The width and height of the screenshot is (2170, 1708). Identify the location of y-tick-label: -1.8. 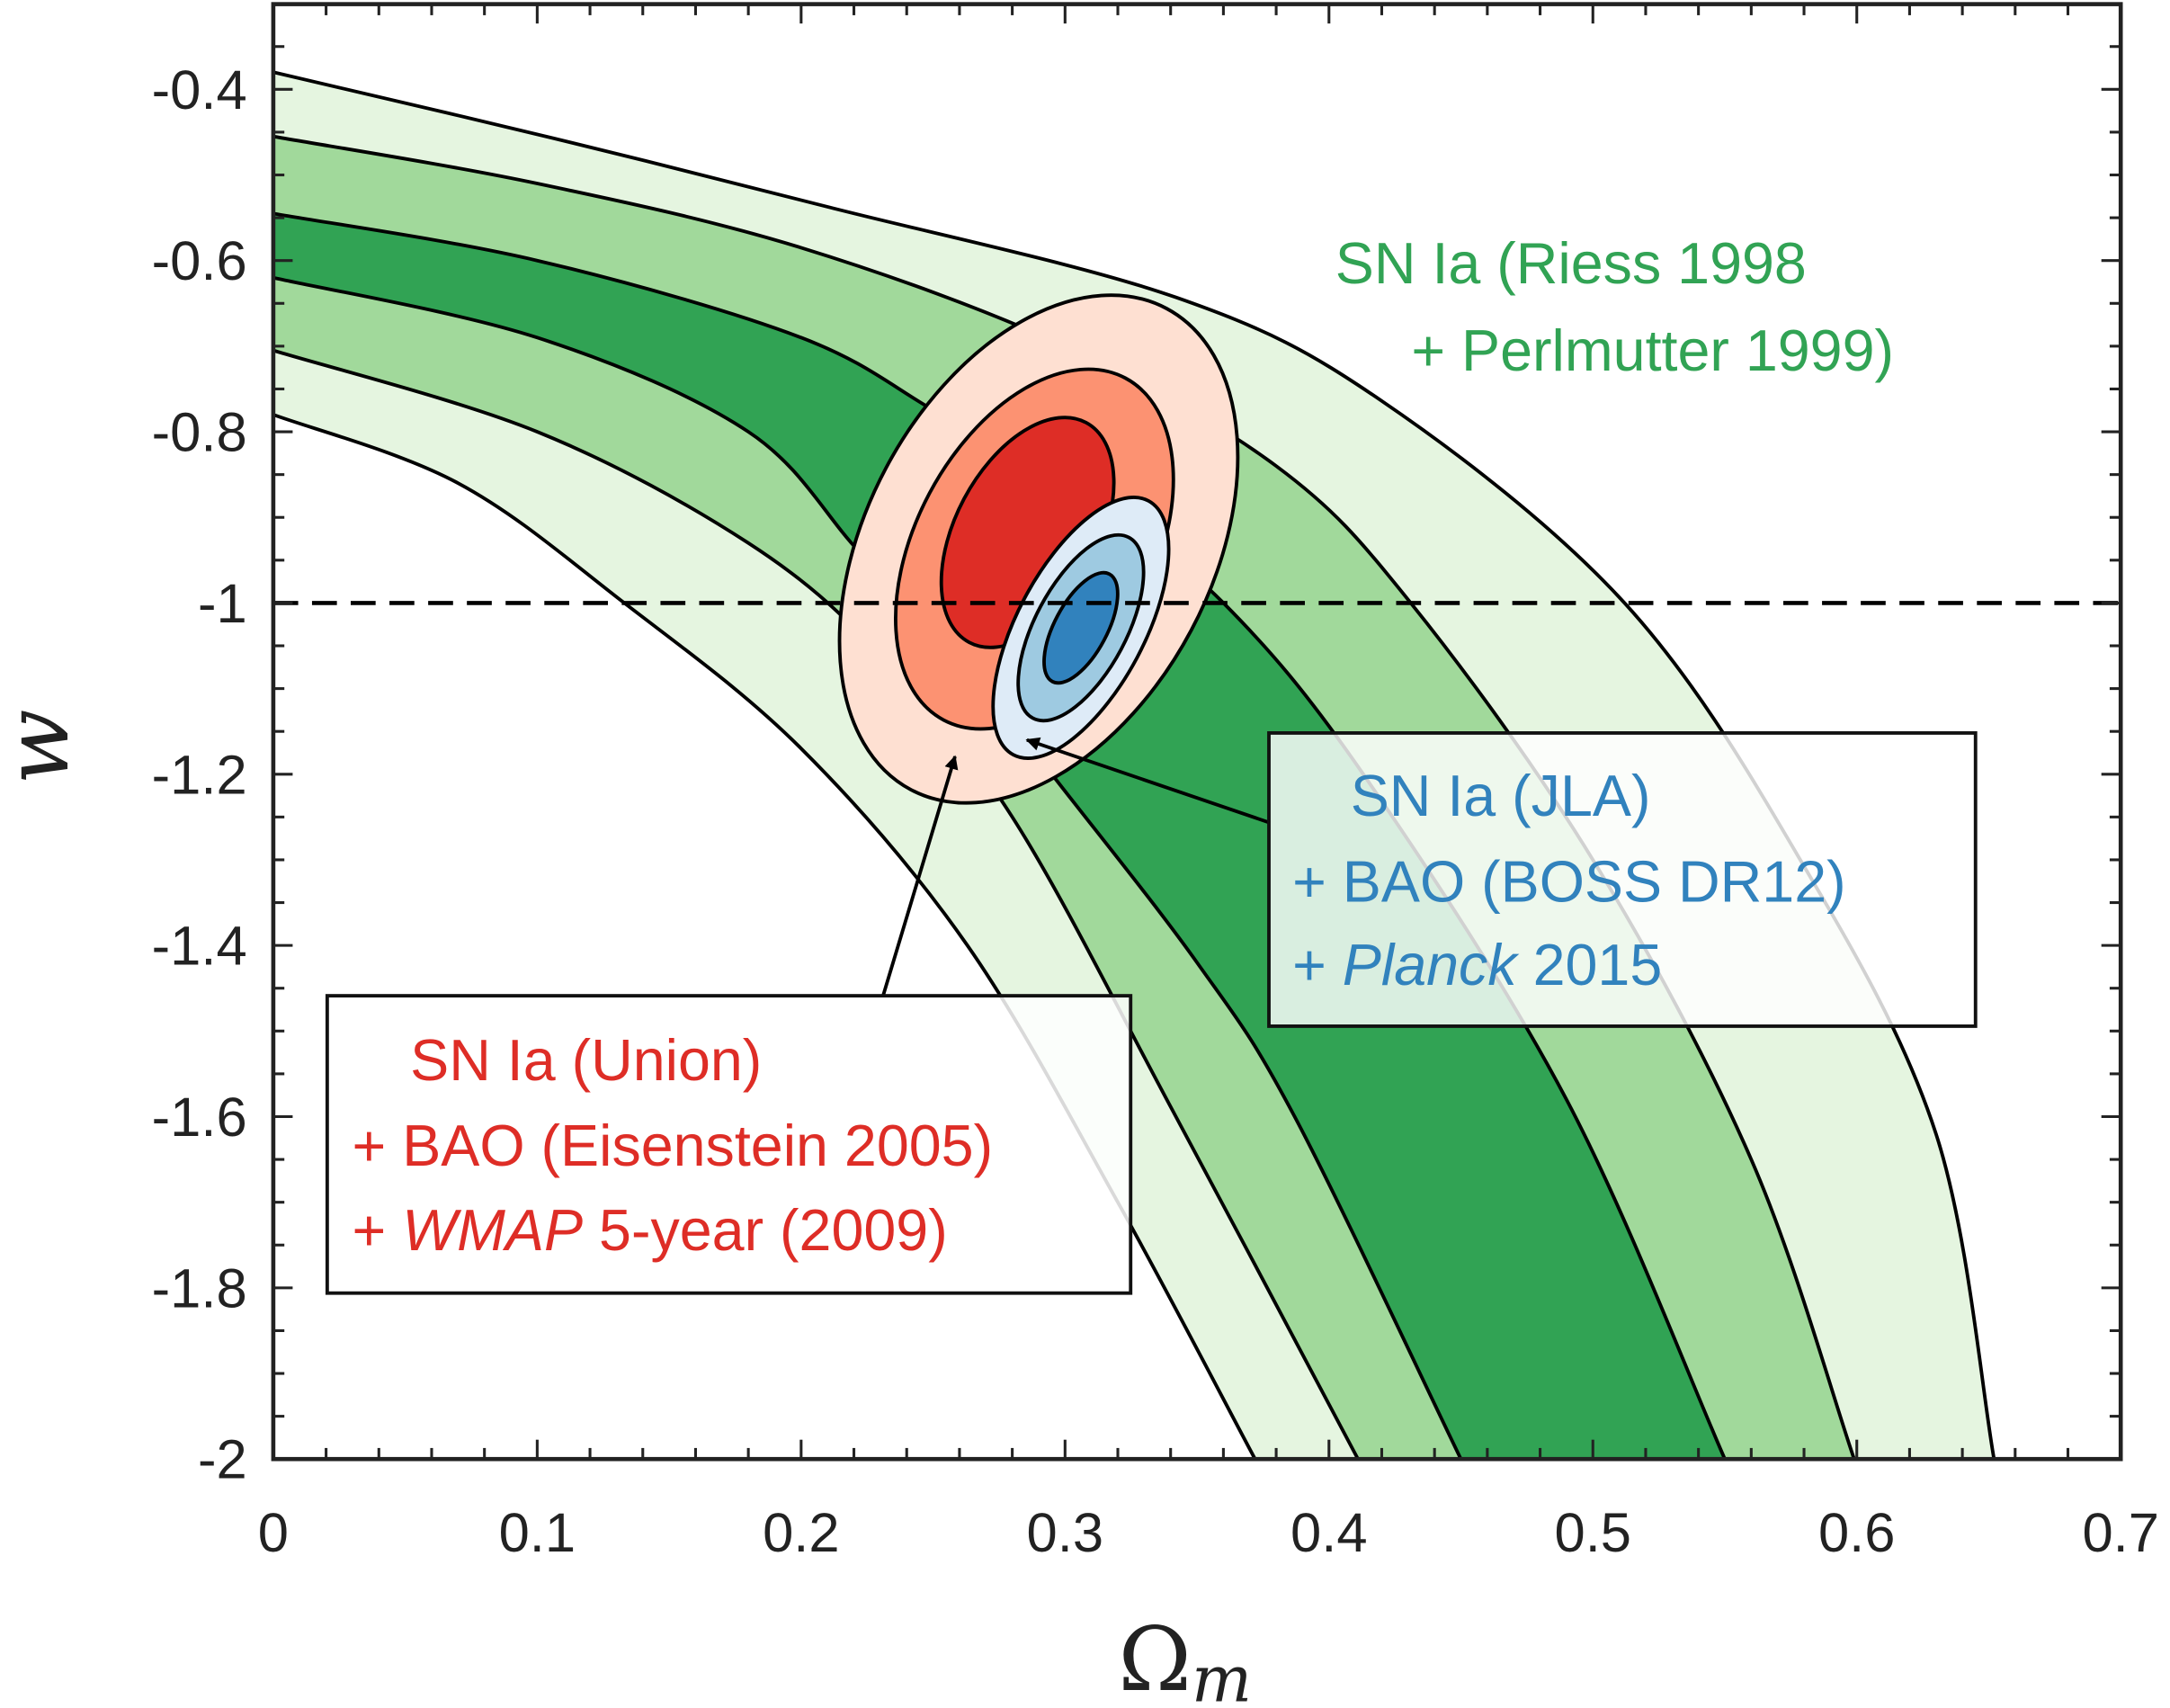
(200, 1288).